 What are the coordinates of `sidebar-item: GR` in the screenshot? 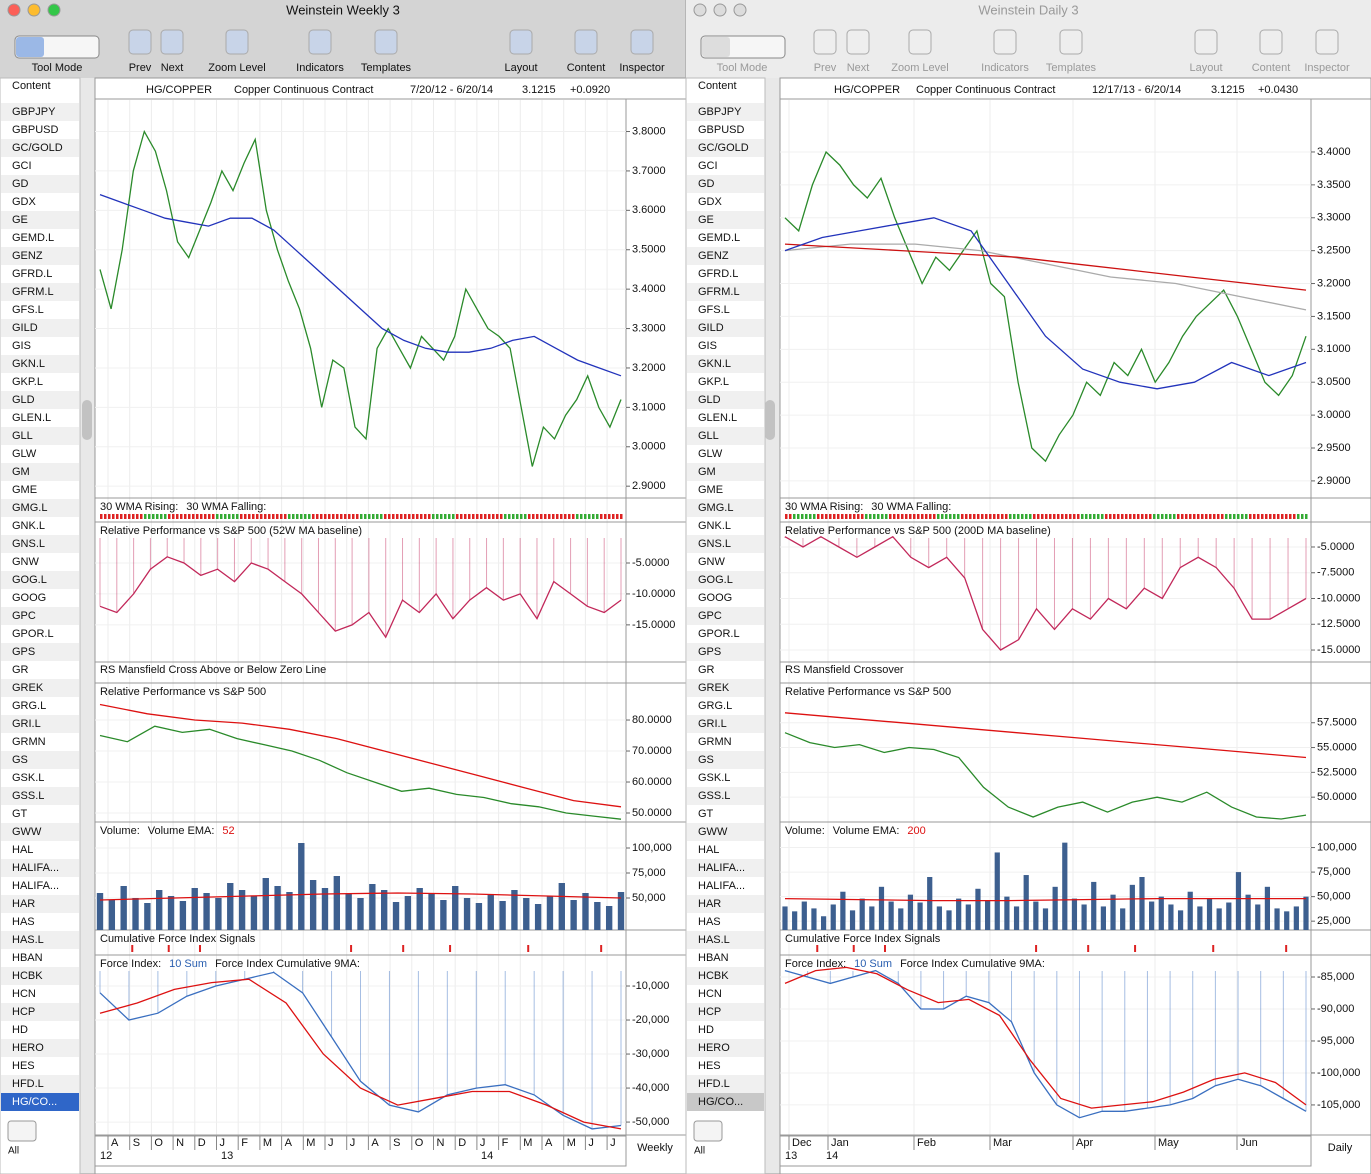 It's located at (20, 670).